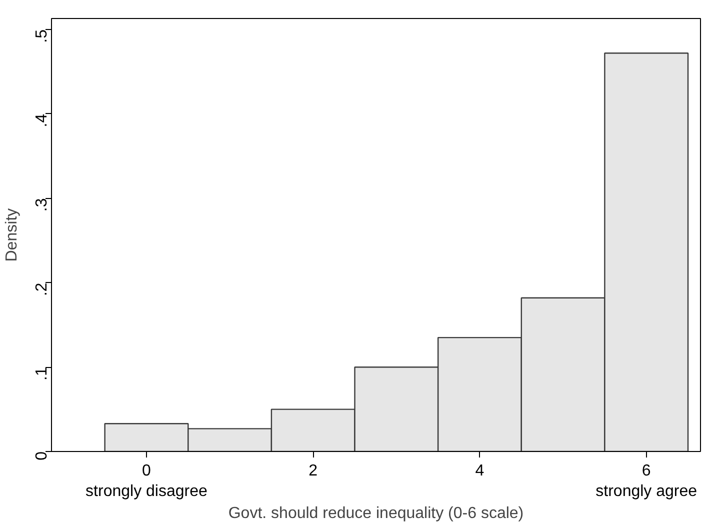  Describe the element at coordinates (313, 471) in the screenshot. I see `x-tick-label: 2` at that location.